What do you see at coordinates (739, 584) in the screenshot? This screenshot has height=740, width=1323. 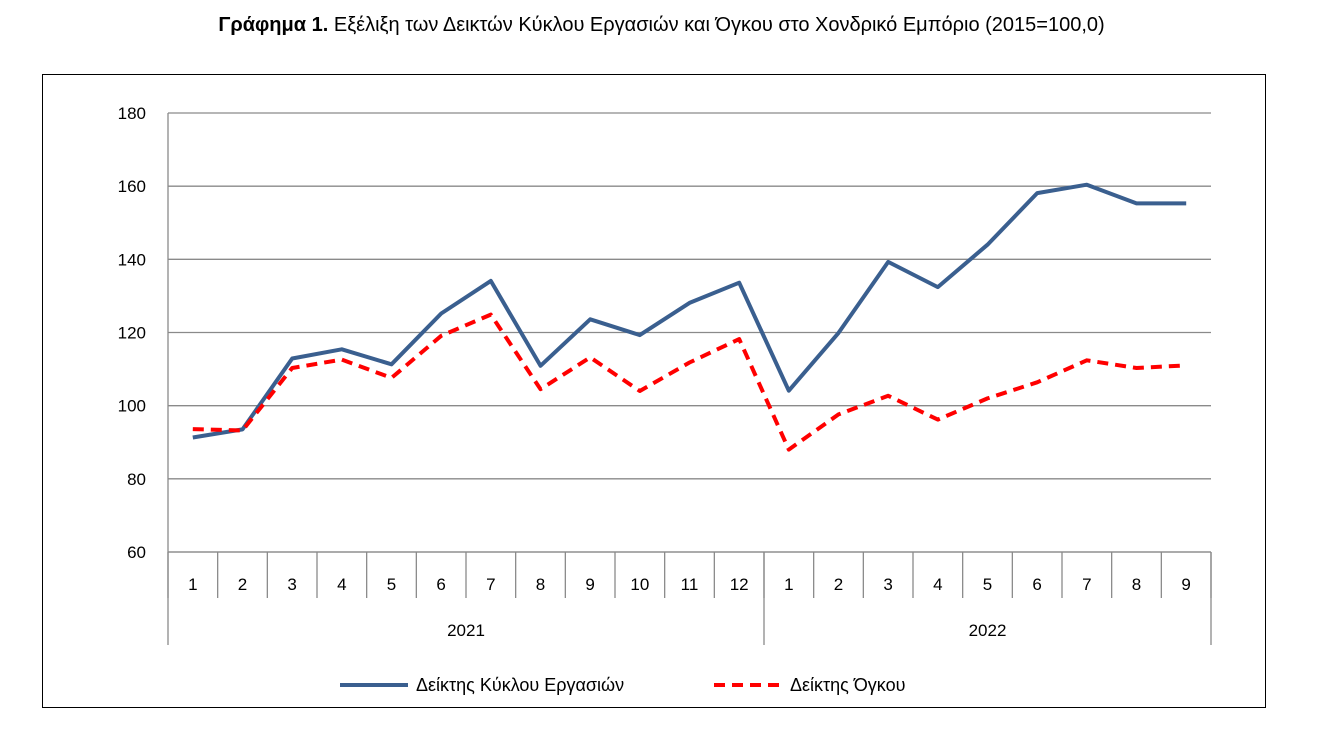 I see `x-tick-label: 12` at bounding box center [739, 584].